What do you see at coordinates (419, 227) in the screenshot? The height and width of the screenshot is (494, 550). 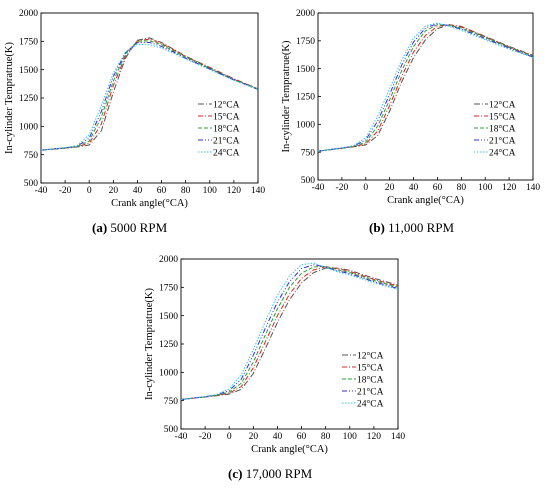 I see `caption-b-text: 11,000 RPM` at bounding box center [419, 227].